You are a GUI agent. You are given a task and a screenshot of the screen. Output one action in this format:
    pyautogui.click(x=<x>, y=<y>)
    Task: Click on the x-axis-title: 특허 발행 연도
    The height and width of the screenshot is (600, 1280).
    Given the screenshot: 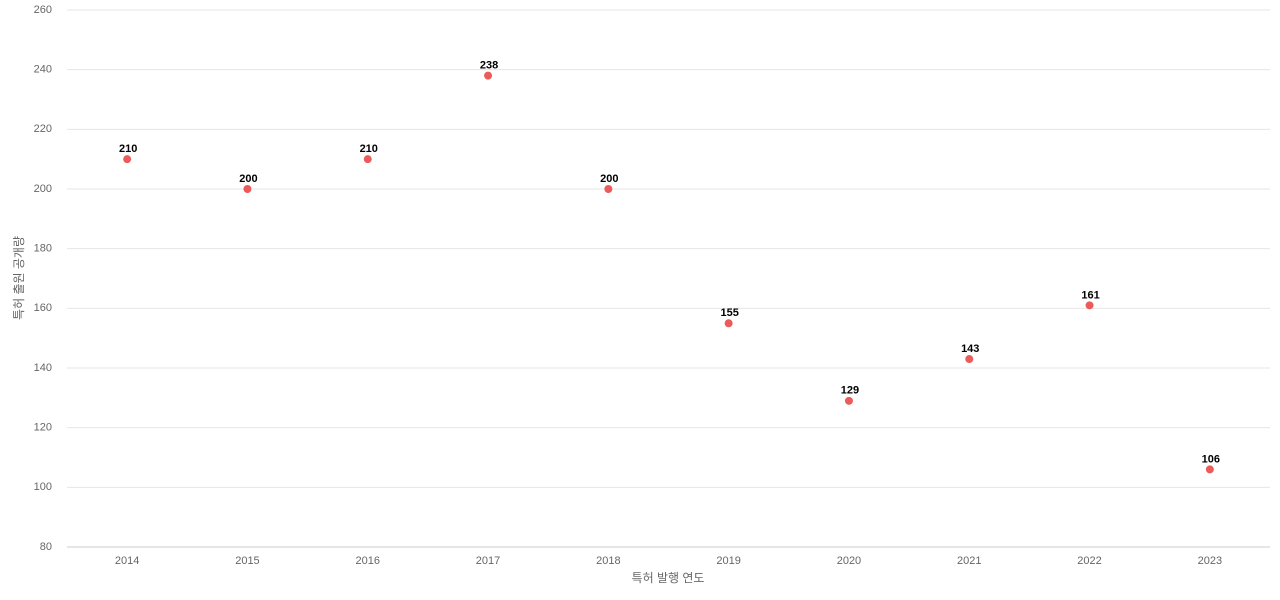 What is the action you would take?
    pyautogui.click(x=668, y=577)
    